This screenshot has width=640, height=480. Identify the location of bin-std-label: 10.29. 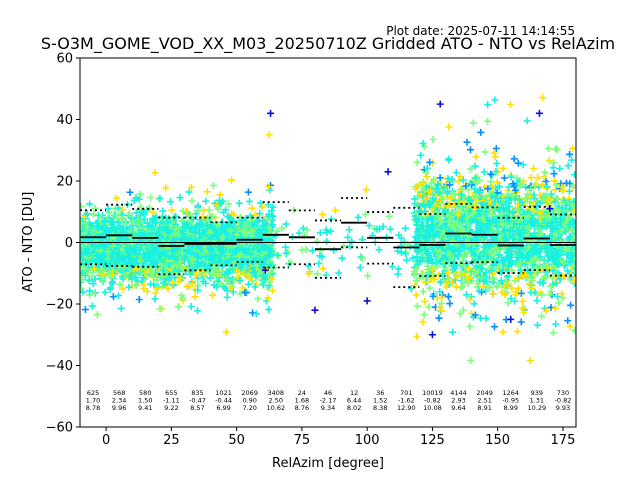
(537, 408).